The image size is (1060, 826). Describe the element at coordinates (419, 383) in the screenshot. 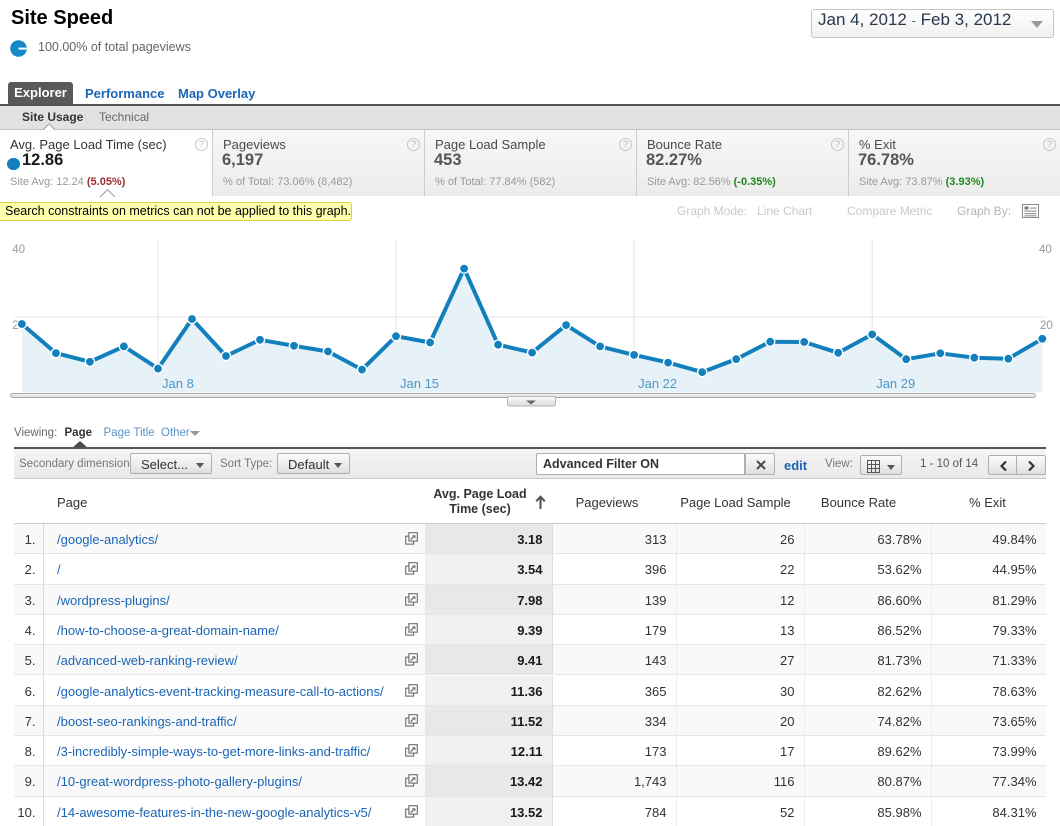

I see `svg-text: Jan 15` at that location.